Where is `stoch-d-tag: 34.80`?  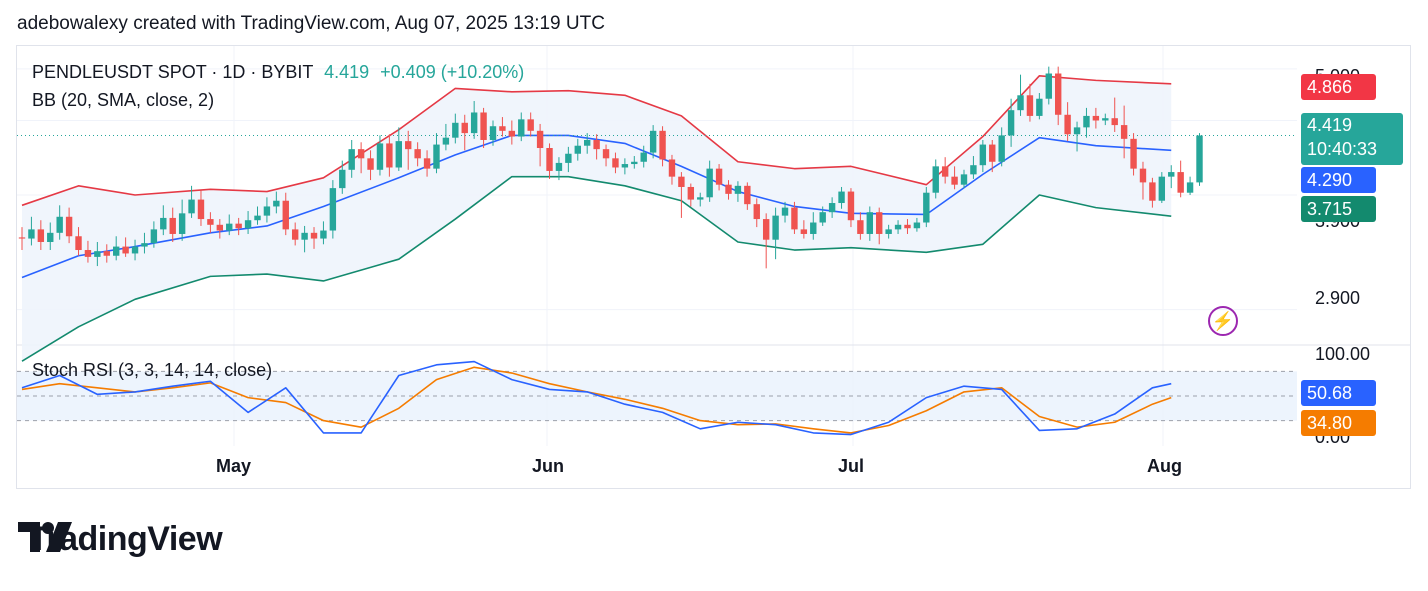 stoch-d-tag: 34.80 is located at coordinates (1338, 423).